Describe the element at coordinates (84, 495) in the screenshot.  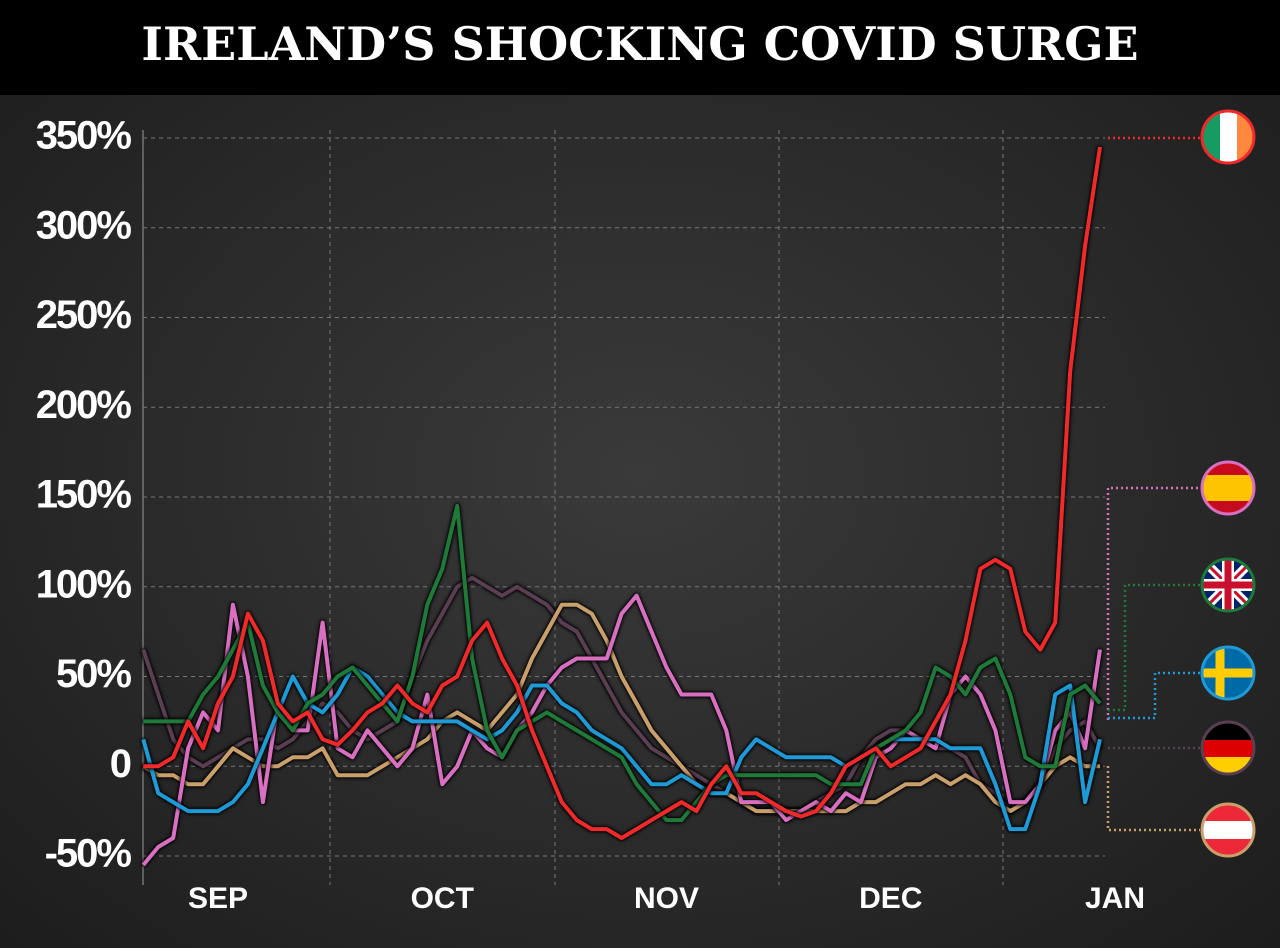
I see `y-tick-label: 150%` at that location.